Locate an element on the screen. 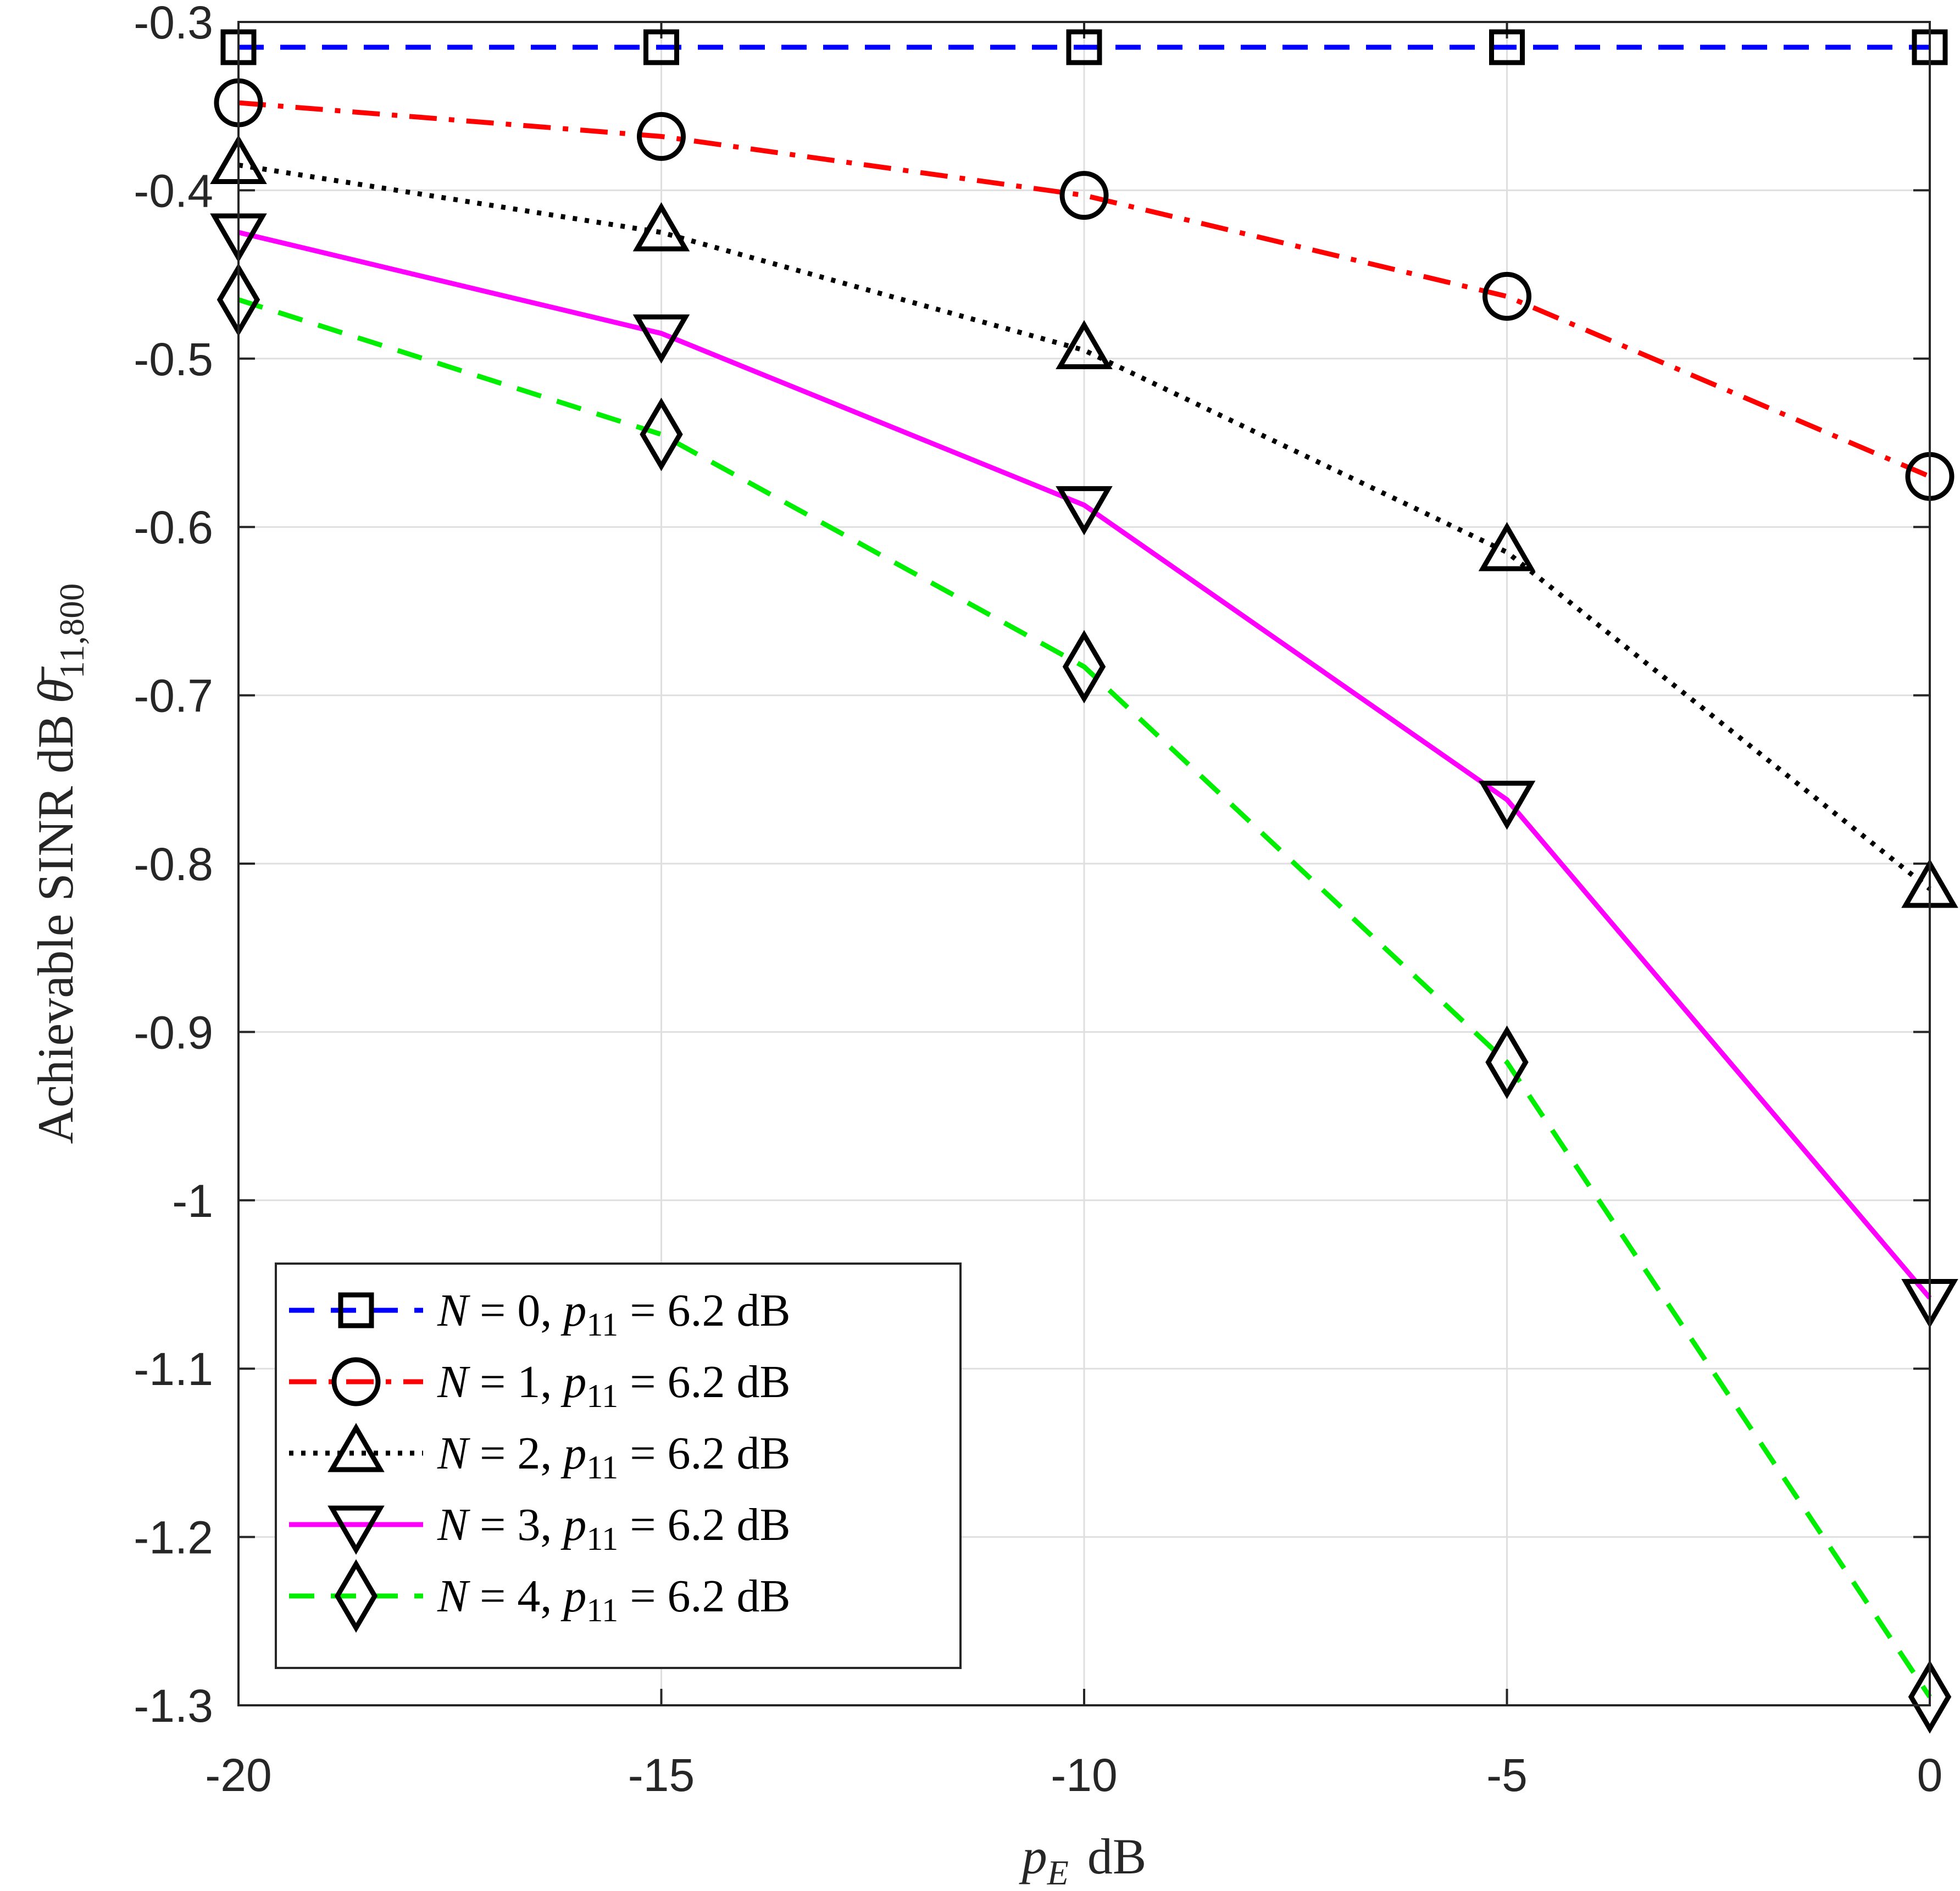 The width and height of the screenshot is (1960, 1891). y-tick-label: -0.6 is located at coordinates (173, 527).